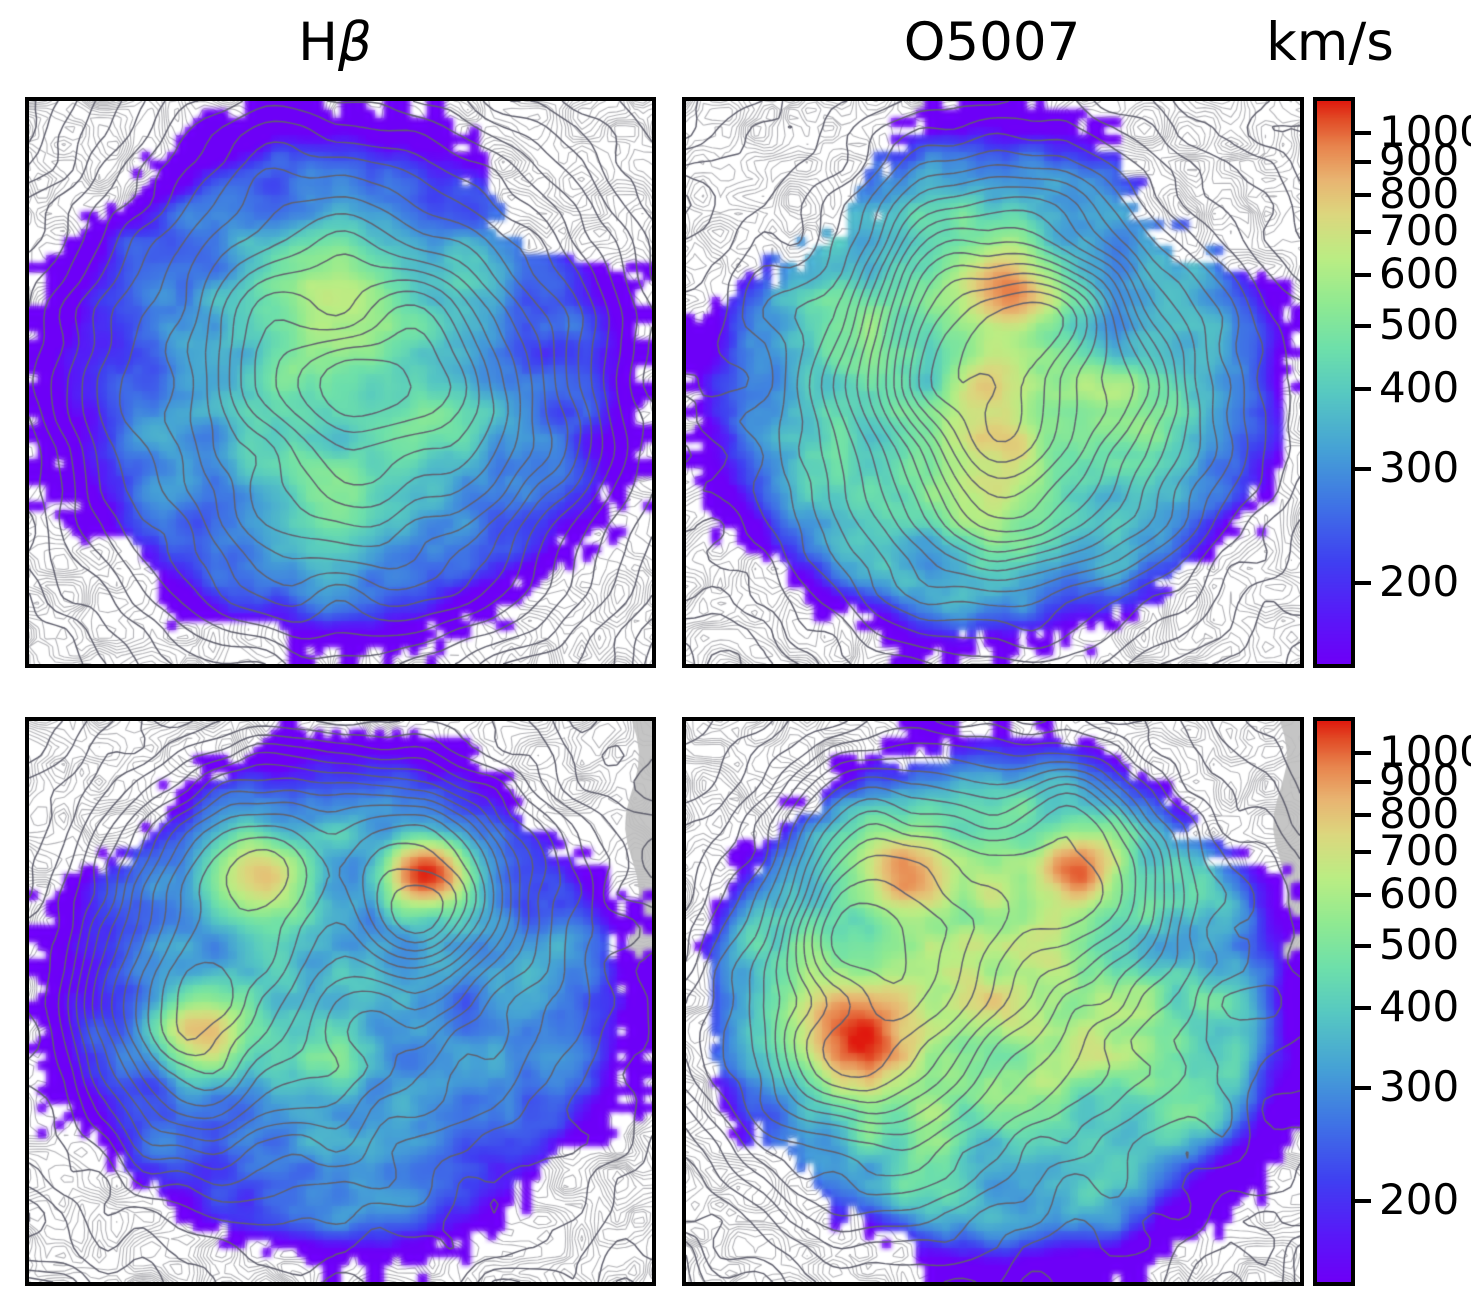 This screenshot has height=1307, width=1471. Describe the element at coordinates (355, 42) in the screenshot. I see `title-text-beta: β` at that location.